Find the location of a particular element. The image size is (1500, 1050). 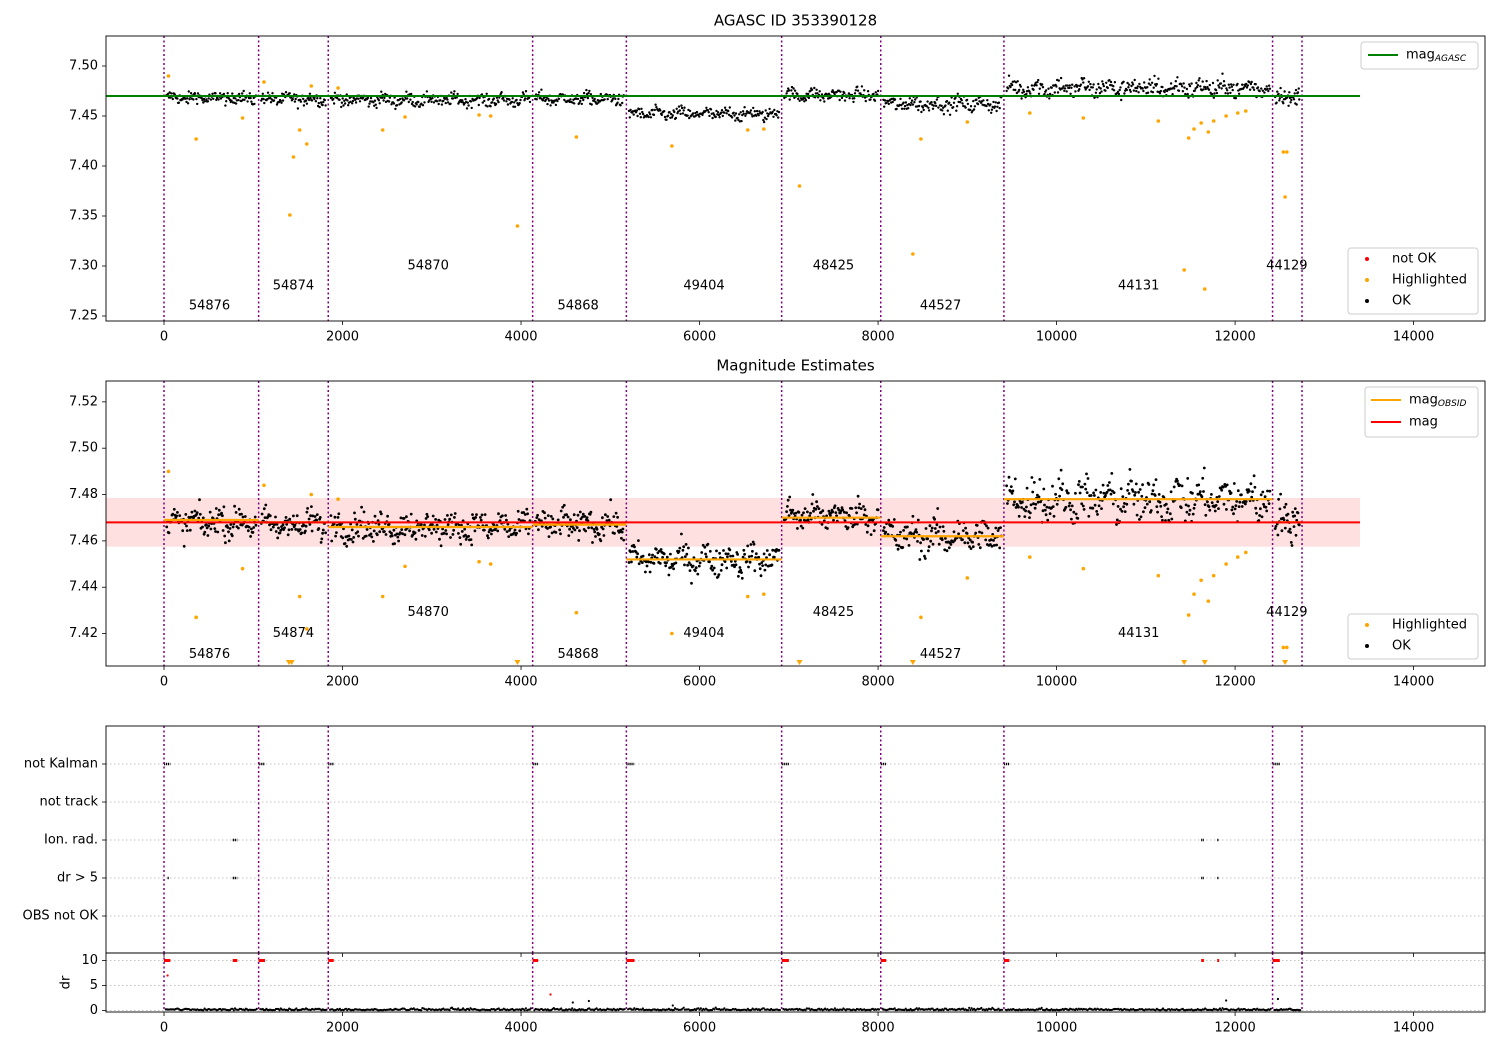

dr-outlier is located at coordinates (1226, 1000).